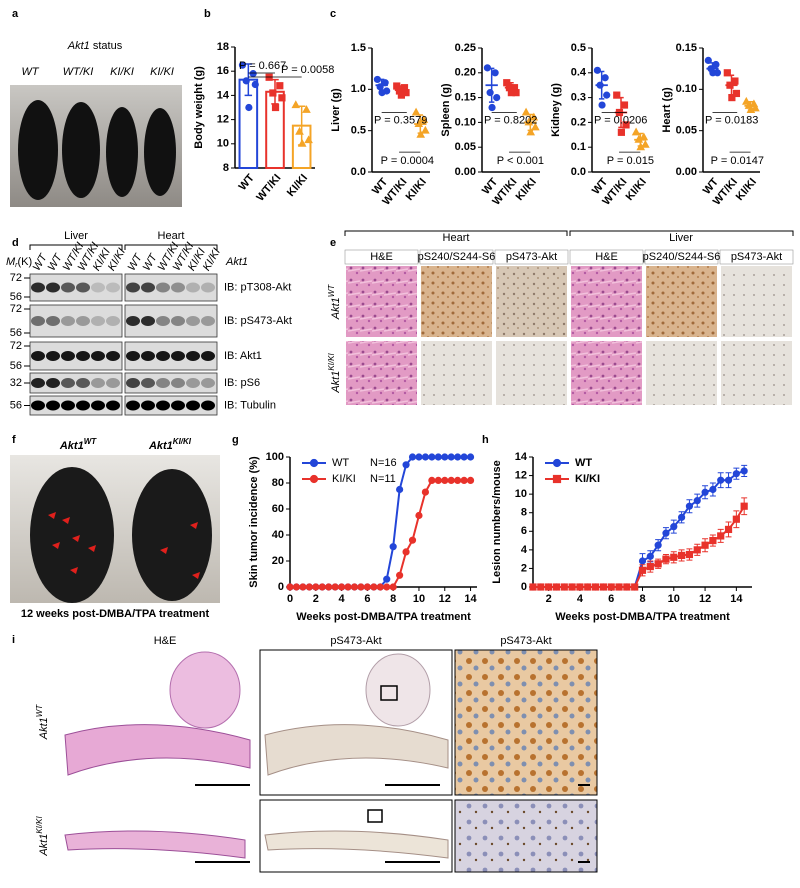 This screenshot has height=888, width=800. I want to click on annotation: P = 0.0206, so click(620, 120).